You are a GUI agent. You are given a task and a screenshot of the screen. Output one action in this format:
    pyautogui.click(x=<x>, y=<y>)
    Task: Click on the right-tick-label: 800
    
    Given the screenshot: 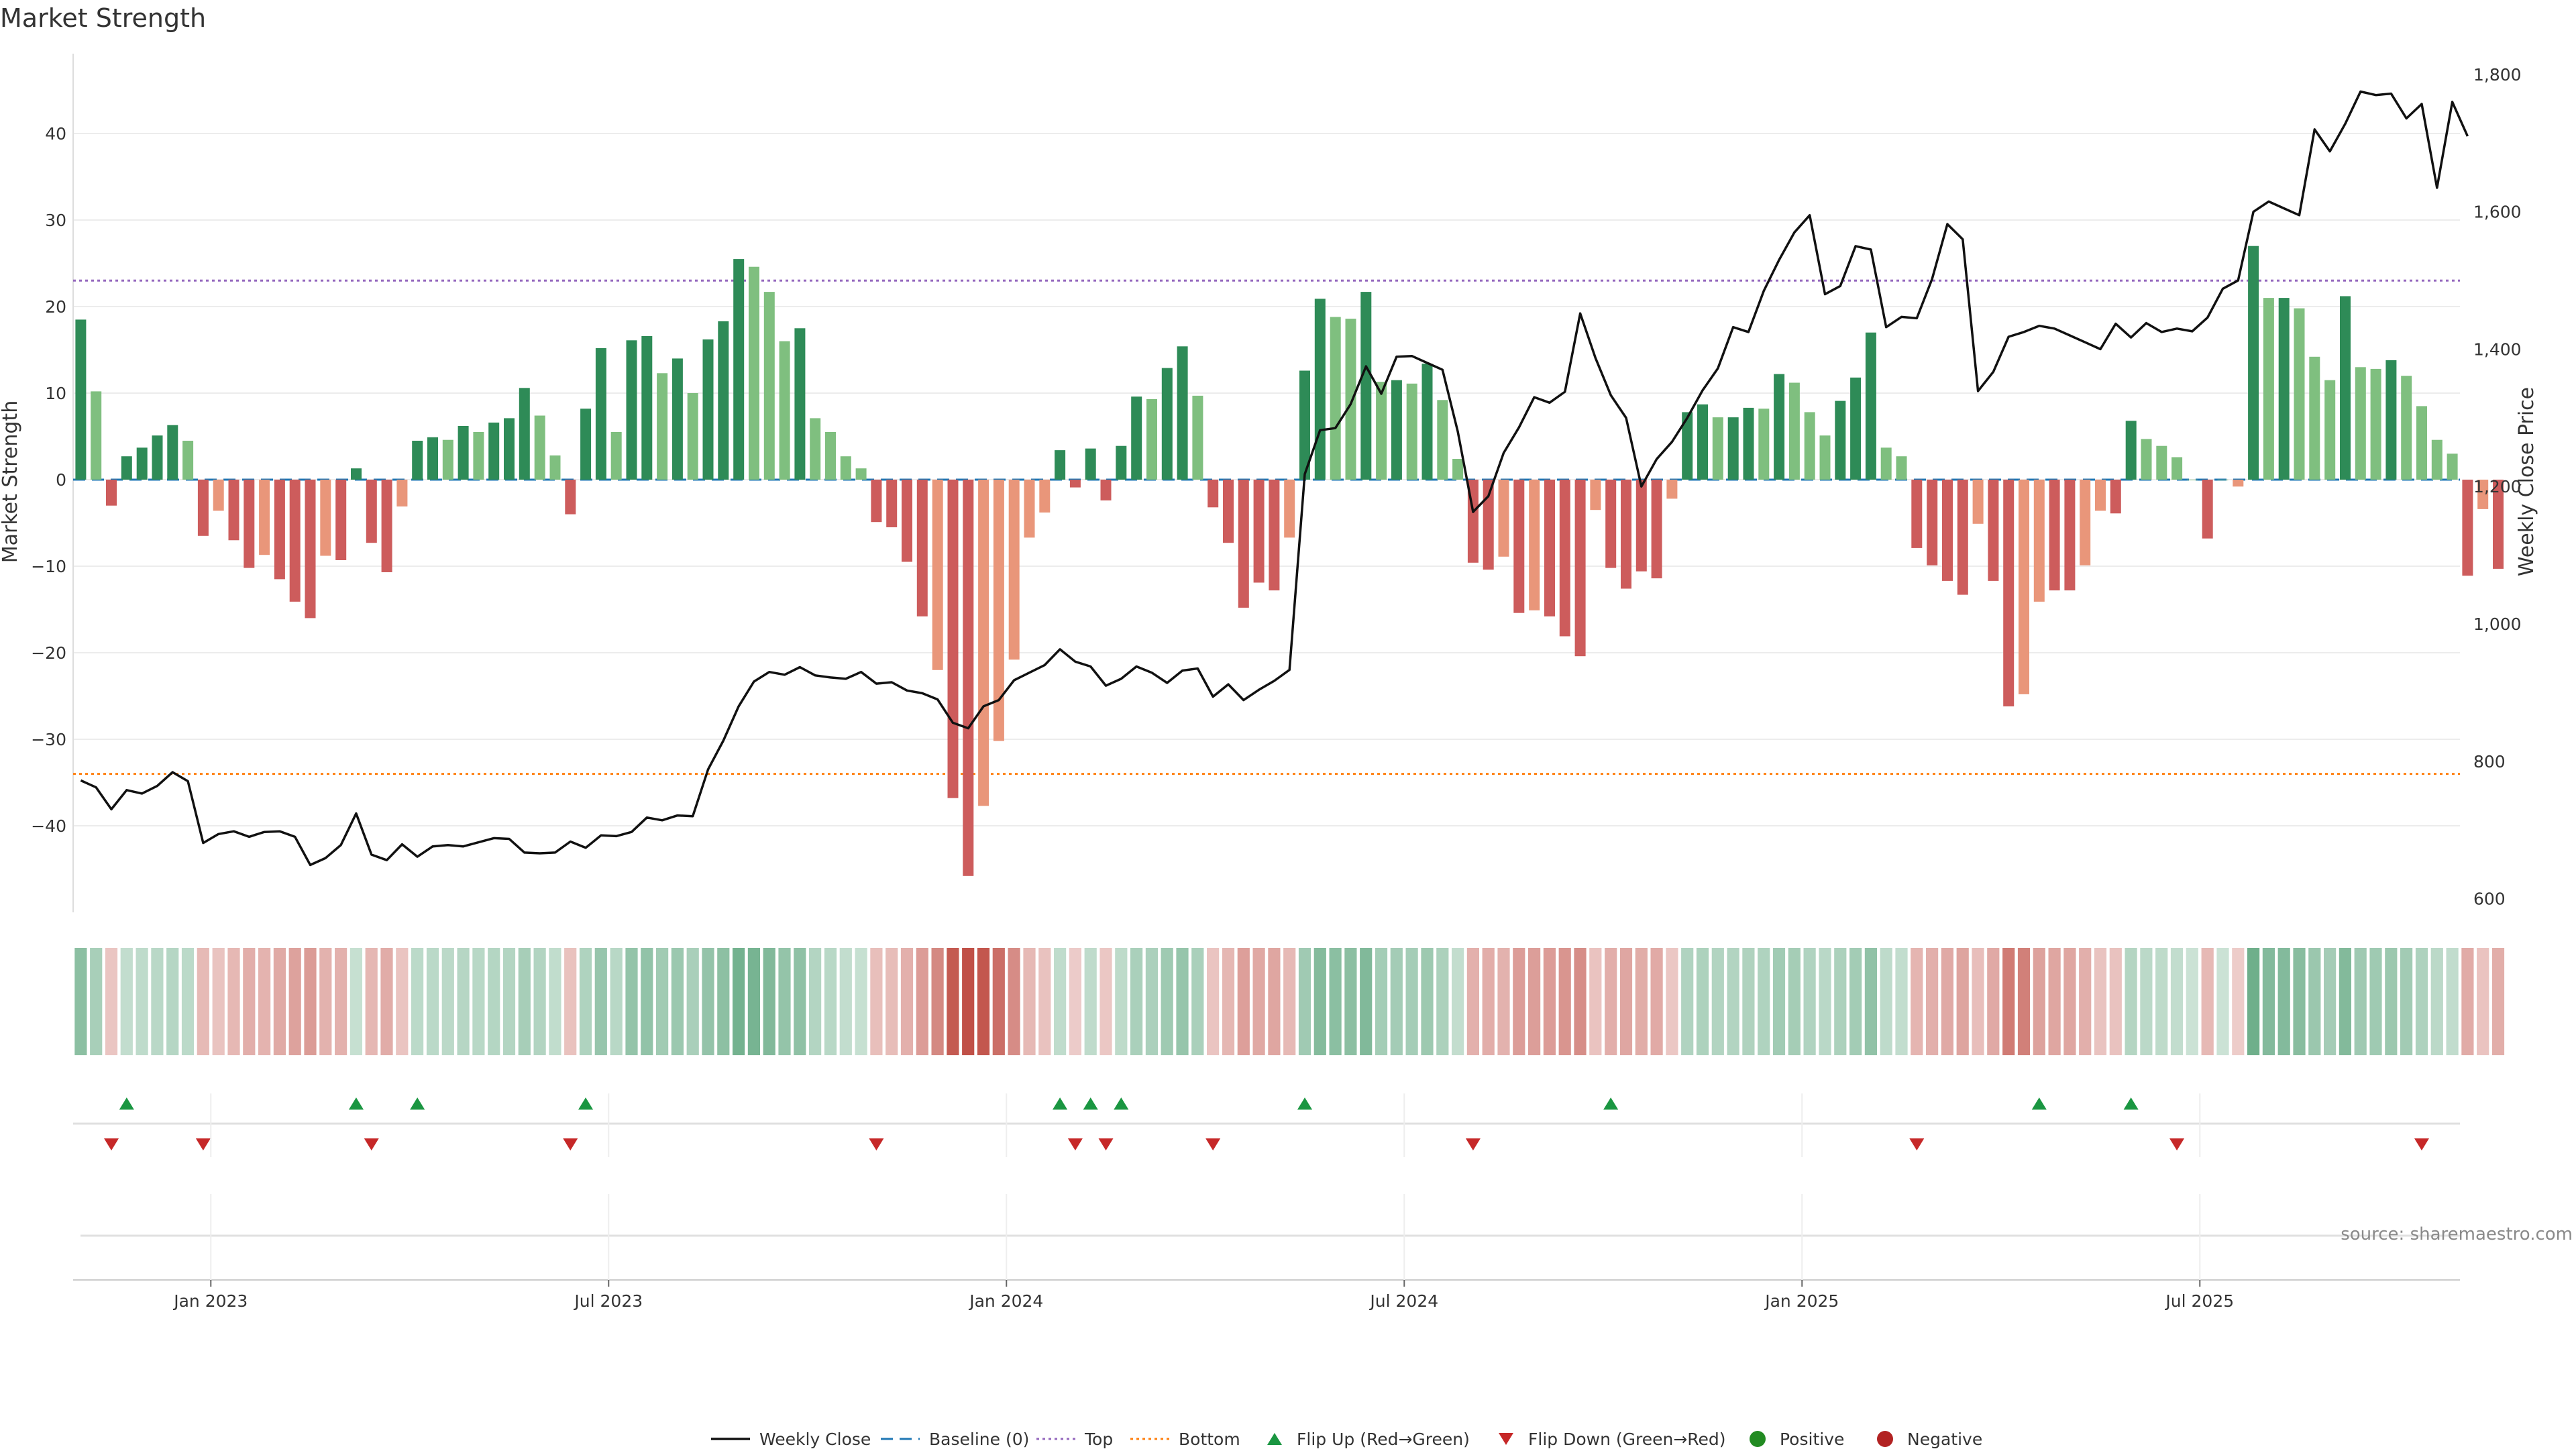 What is the action you would take?
    pyautogui.click(x=2489, y=761)
    